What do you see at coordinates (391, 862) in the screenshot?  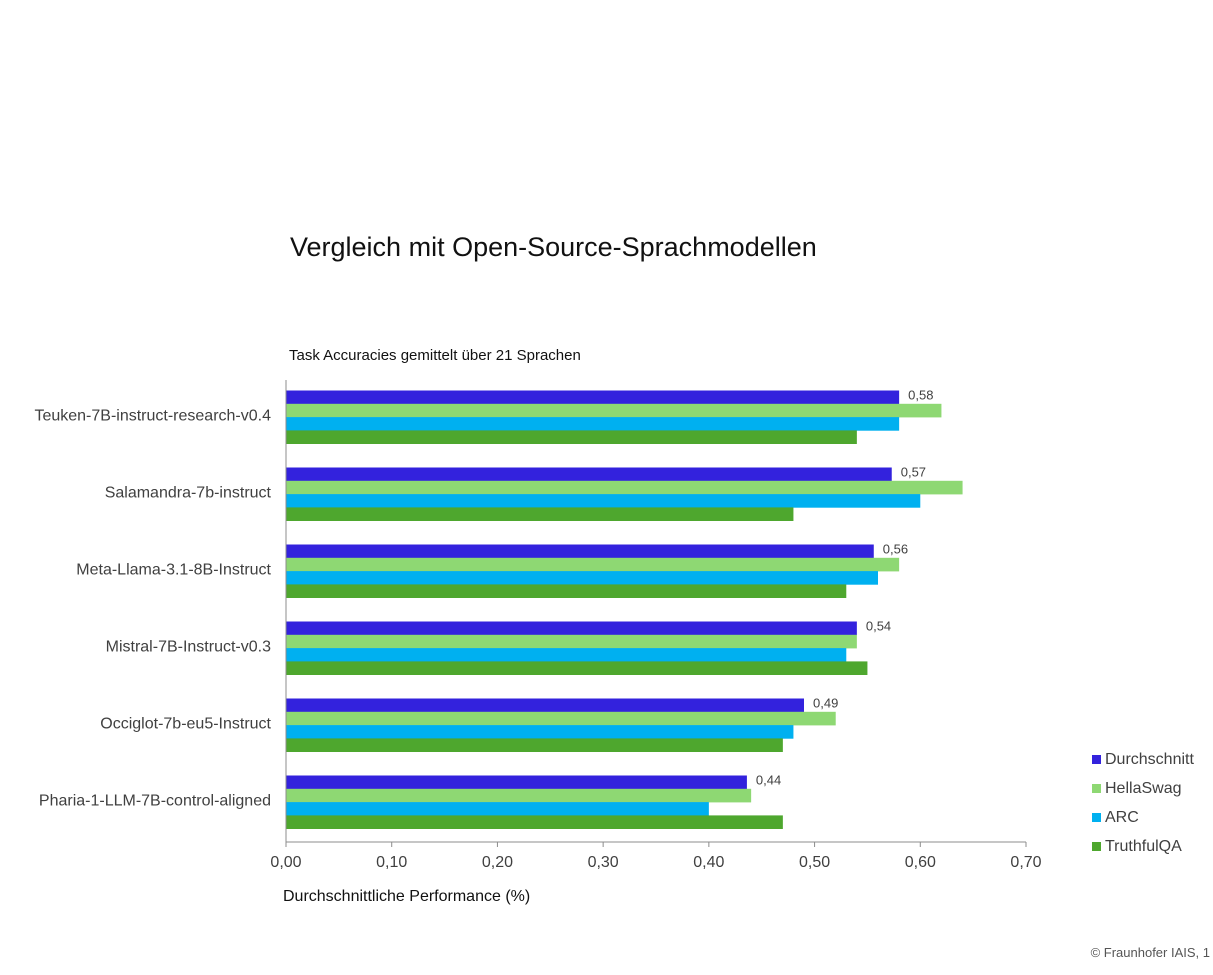 I see `x-tick-label-2: 0,10` at bounding box center [391, 862].